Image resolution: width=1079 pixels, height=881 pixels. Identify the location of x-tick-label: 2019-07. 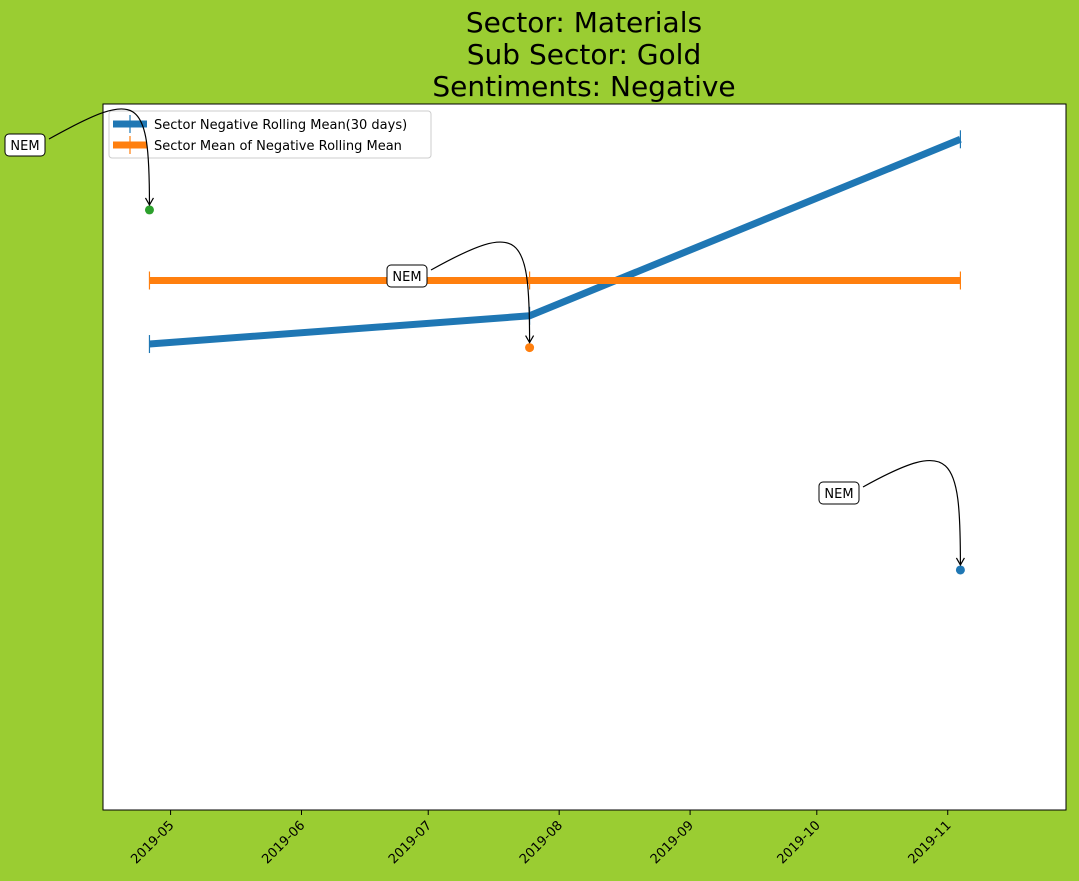
(410, 842).